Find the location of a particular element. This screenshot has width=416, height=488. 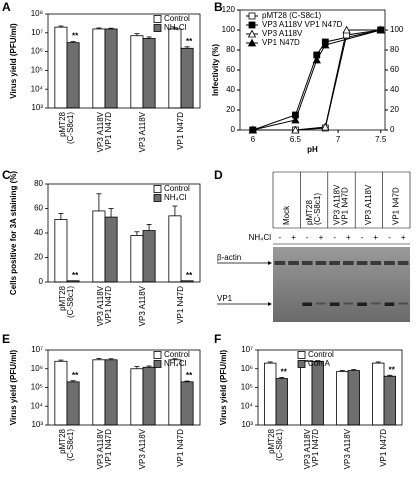

panel-letter: C is located at coordinates (6, 175).